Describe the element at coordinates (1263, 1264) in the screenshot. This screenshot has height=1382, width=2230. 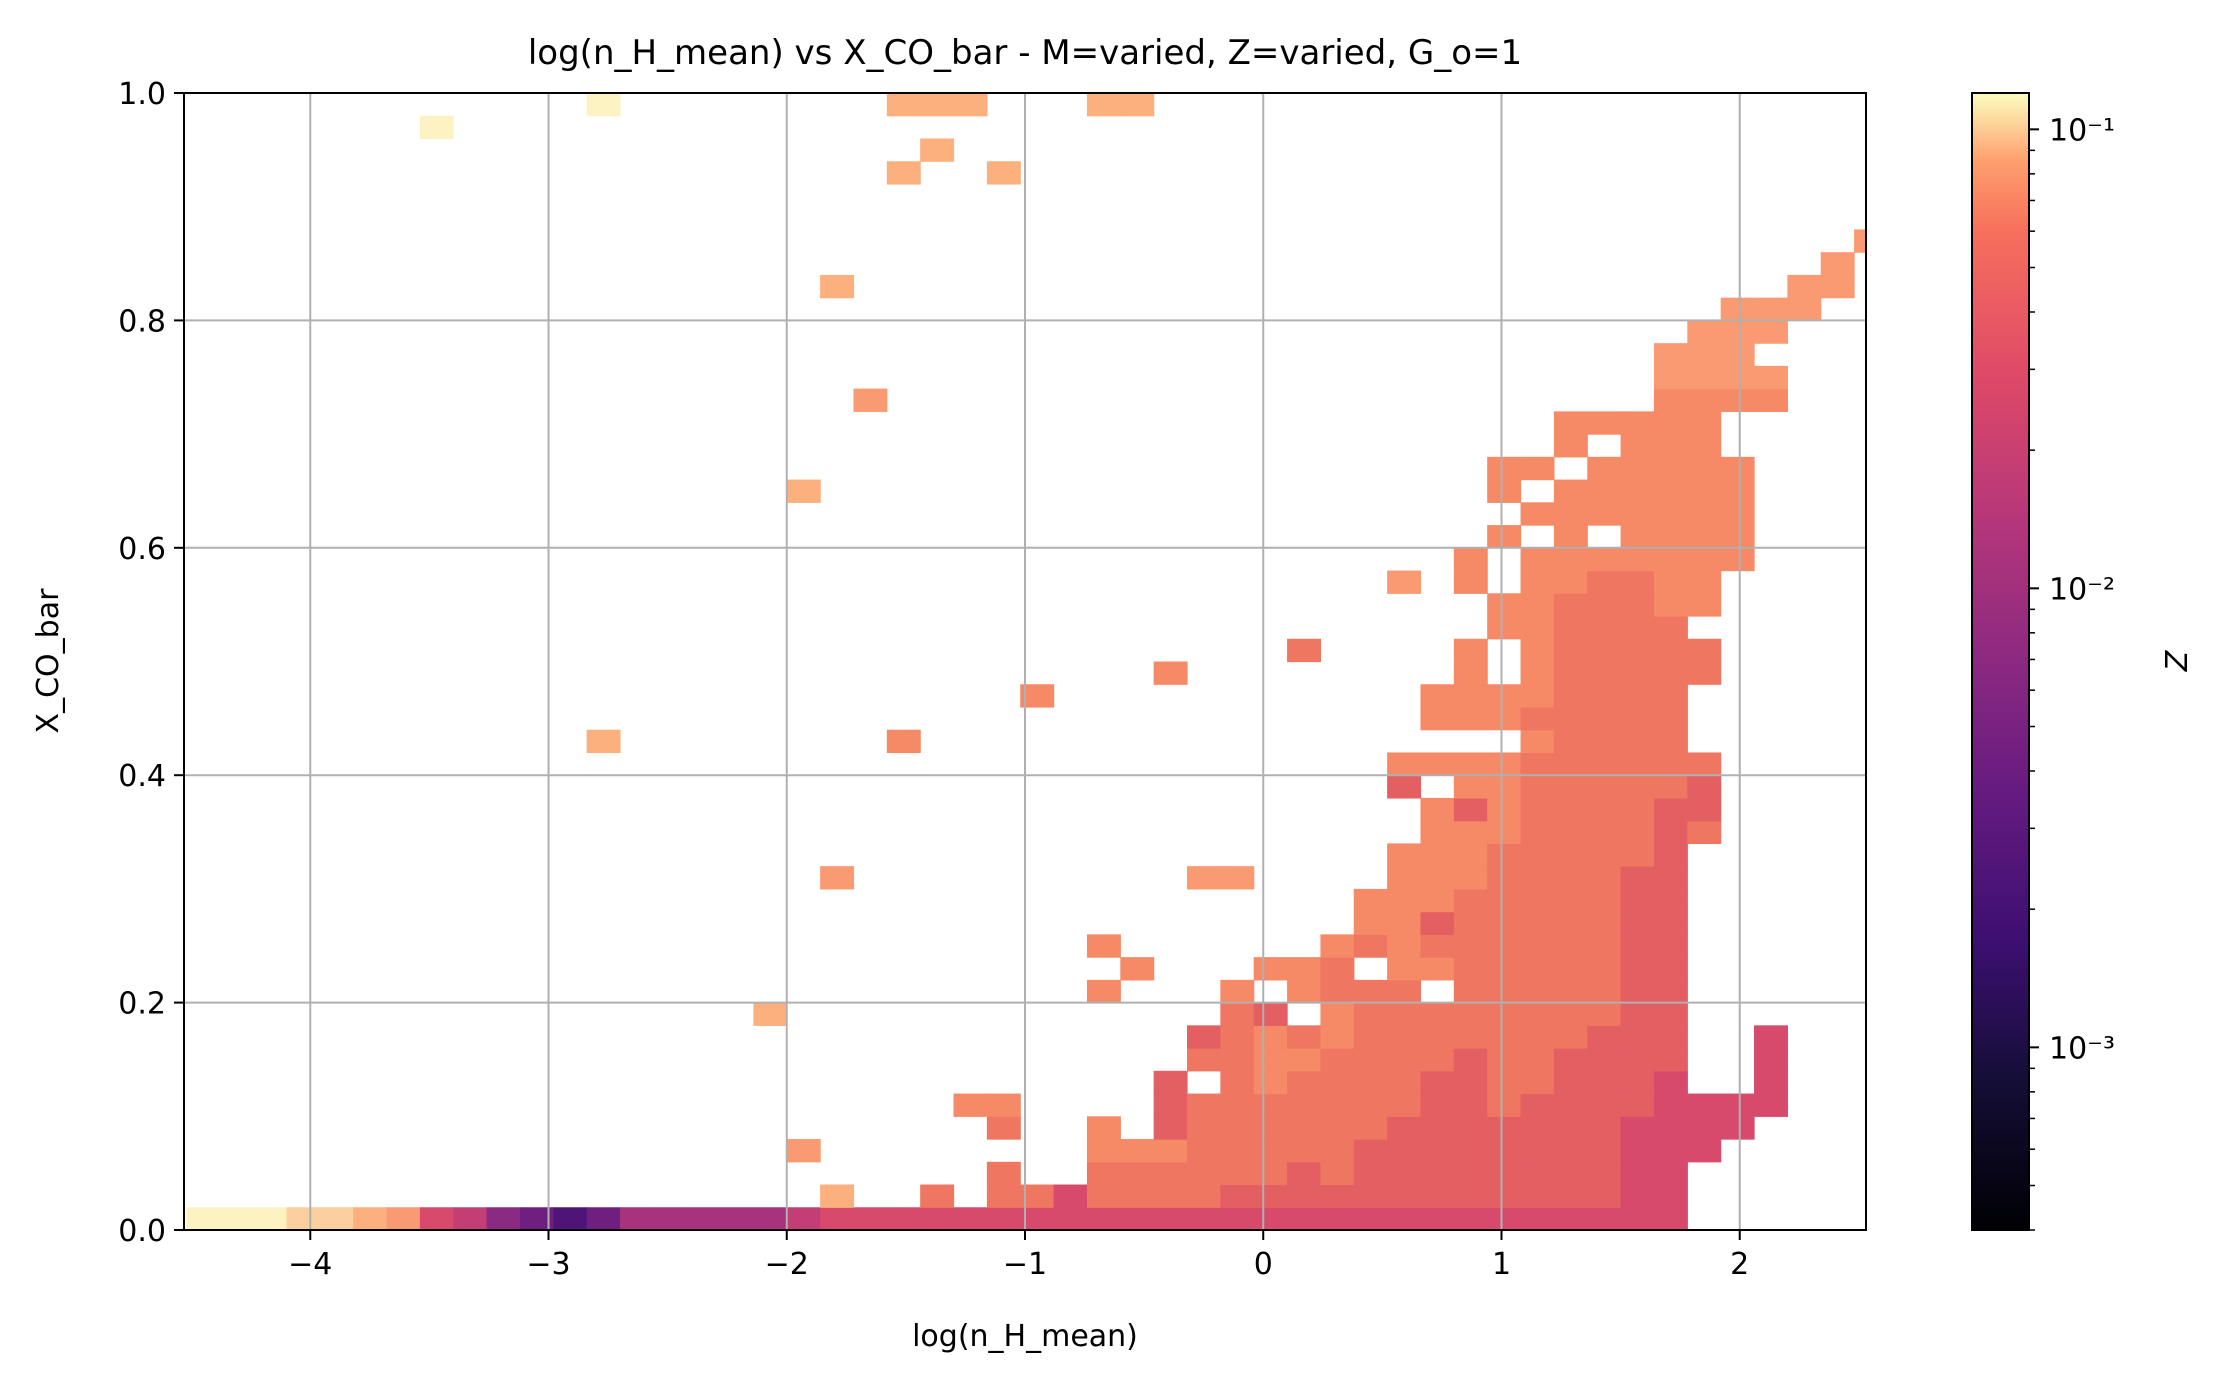
I see `x-tick-label: 0` at that location.